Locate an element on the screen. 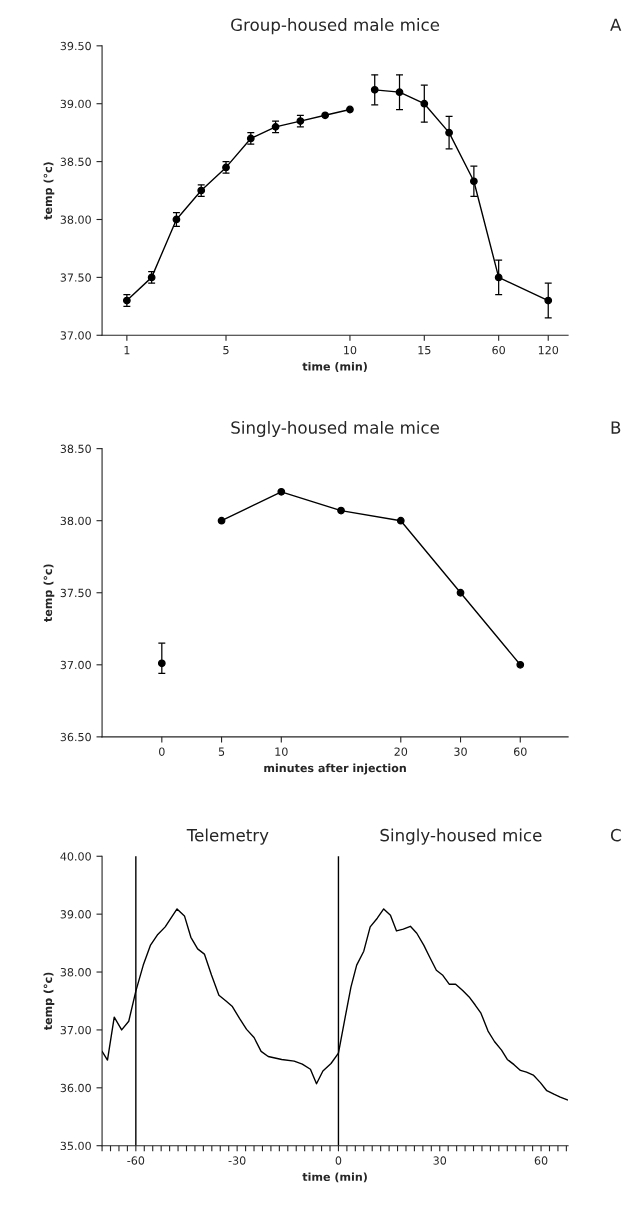 The image size is (634, 1206). chart-title: Singly-housed male mice is located at coordinates (335, 429).